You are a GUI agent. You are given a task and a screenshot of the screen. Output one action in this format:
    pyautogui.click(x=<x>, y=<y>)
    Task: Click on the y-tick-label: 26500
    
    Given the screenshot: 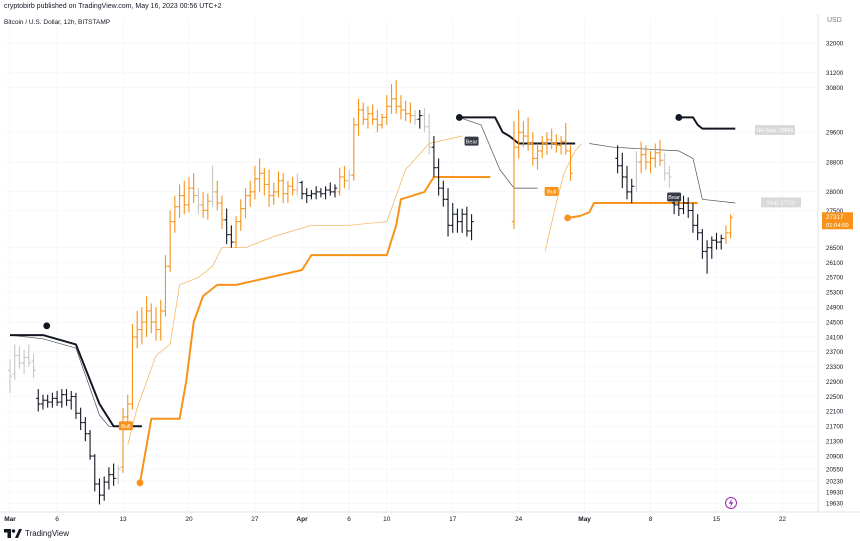 What is the action you would take?
    pyautogui.click(x=835, y=248)
    